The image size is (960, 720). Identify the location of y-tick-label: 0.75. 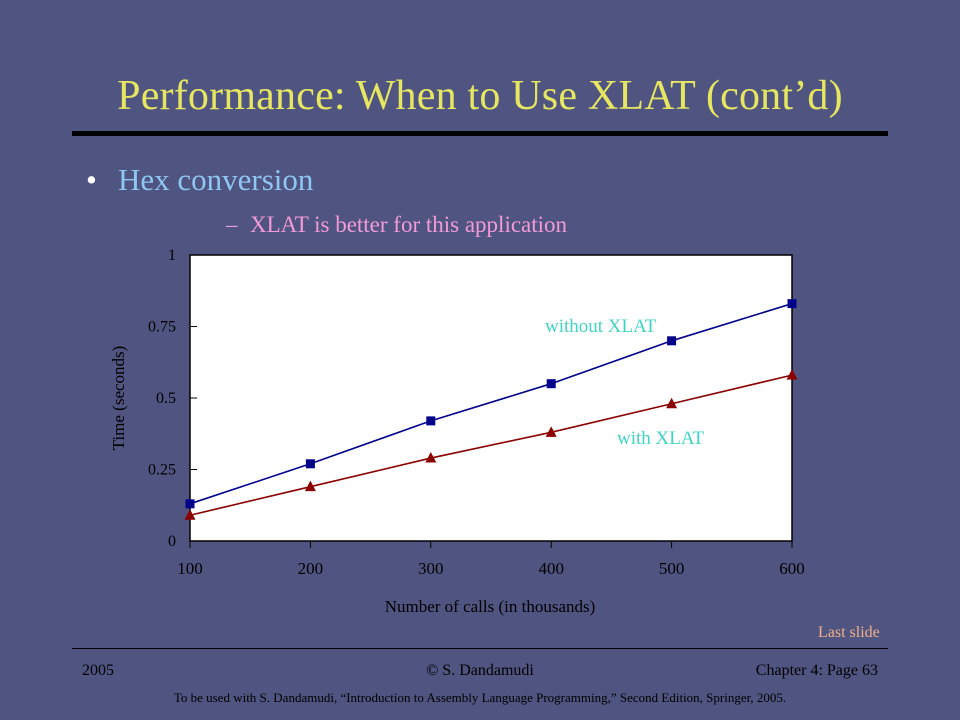
(162, 327).